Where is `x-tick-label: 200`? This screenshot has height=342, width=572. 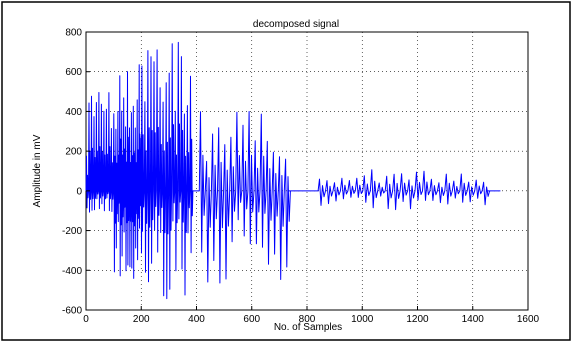 x-tick-label: 200 is located at coordinates (141, 319).